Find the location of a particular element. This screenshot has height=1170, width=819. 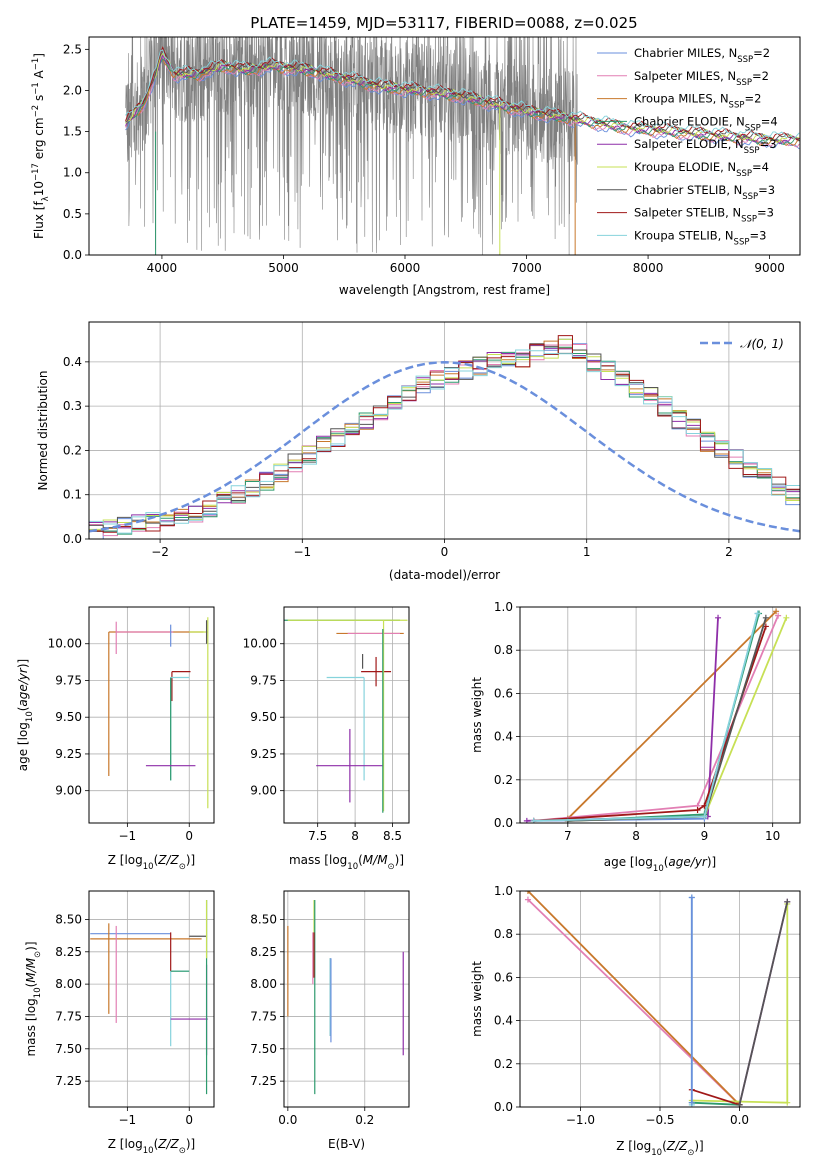

label-part: erg cm is located at coordinates (39, 140).